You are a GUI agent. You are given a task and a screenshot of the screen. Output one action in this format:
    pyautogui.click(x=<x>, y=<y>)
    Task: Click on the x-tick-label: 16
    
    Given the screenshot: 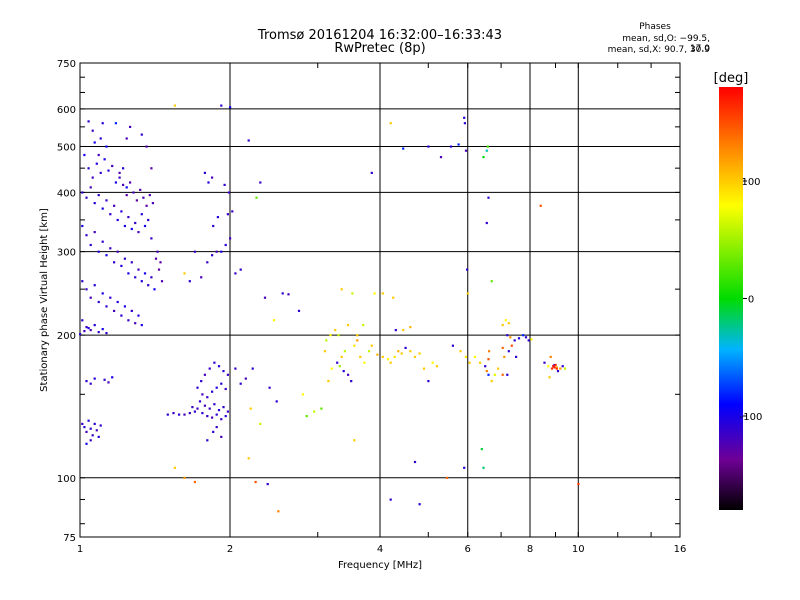 What is the action you would take?
    pyautogui.click(x=680, y=549)
    